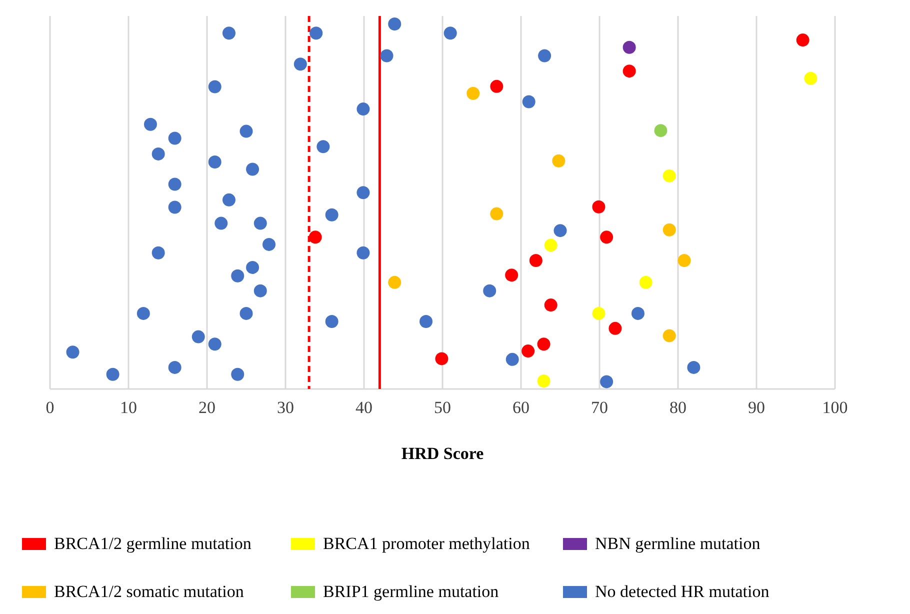 This screenshot has height=614, width=910. Describe the element at coordinates (442, 407) in the screenshot. I see `x-tick-label: 50` at that location.